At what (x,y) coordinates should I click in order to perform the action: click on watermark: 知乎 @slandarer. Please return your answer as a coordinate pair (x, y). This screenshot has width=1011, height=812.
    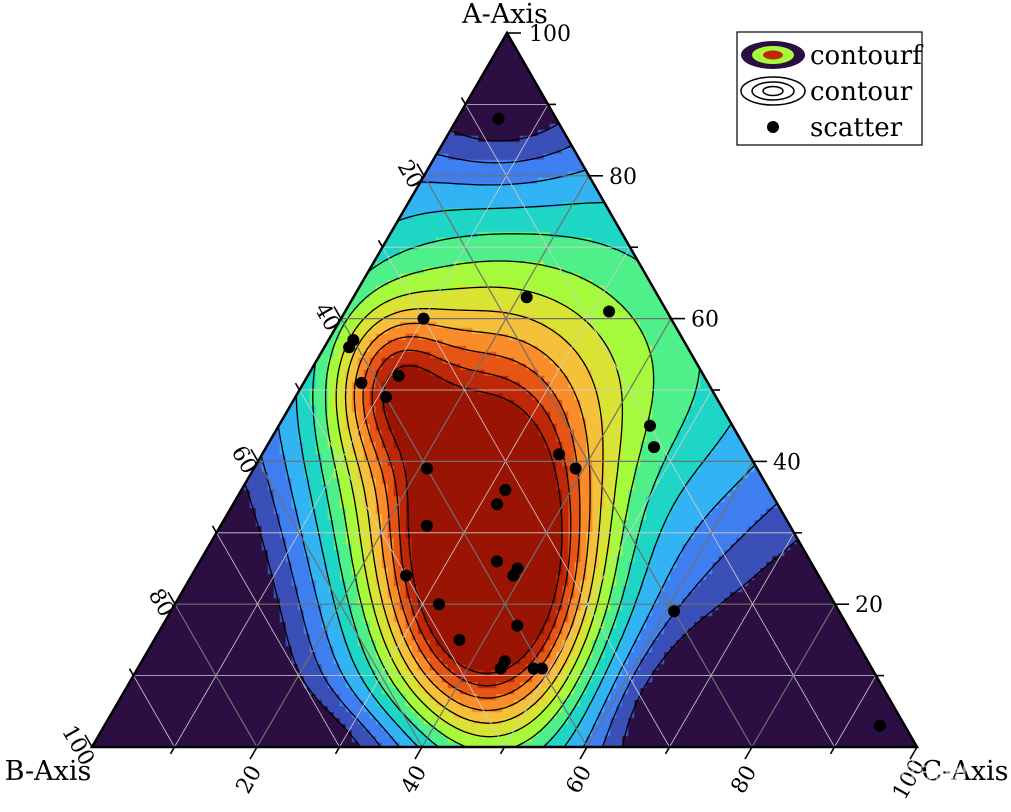
    Looking at the image, I should click on (864, 771).